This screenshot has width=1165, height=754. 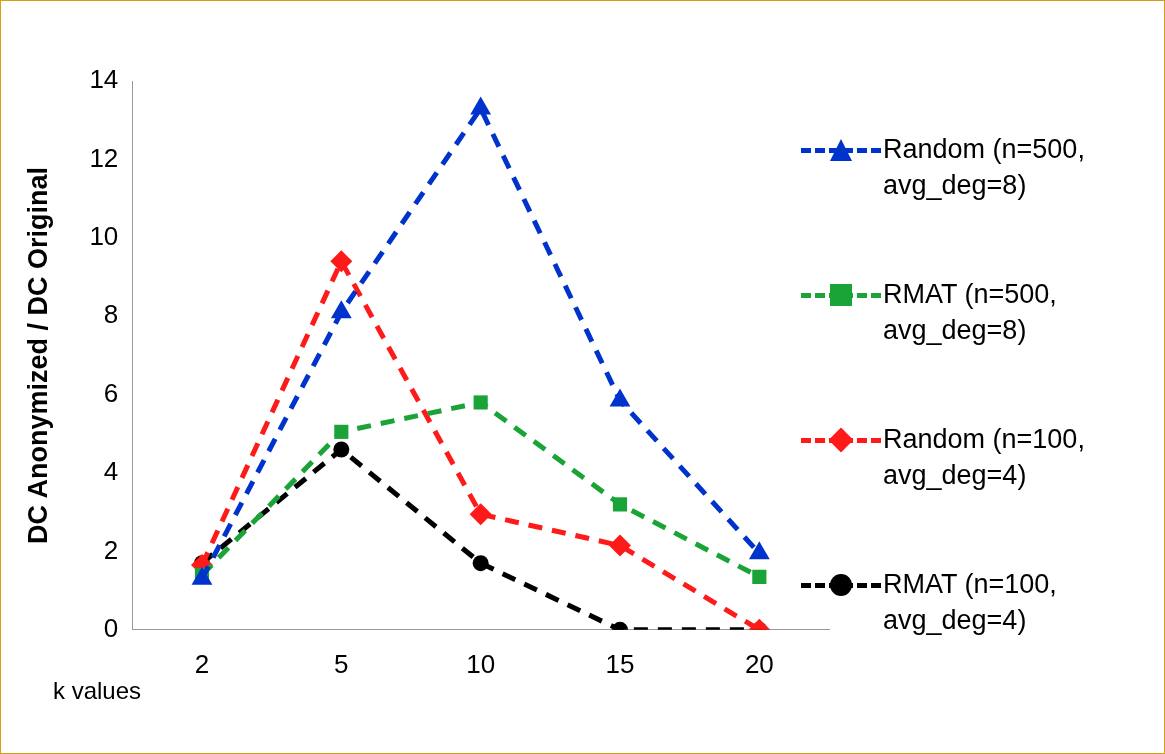 What do you see at coordinates (984, 457) in the screenshot?
I see `legend-label: Random (n=100, avg_deg=4)` at bounding box center [984, 457].